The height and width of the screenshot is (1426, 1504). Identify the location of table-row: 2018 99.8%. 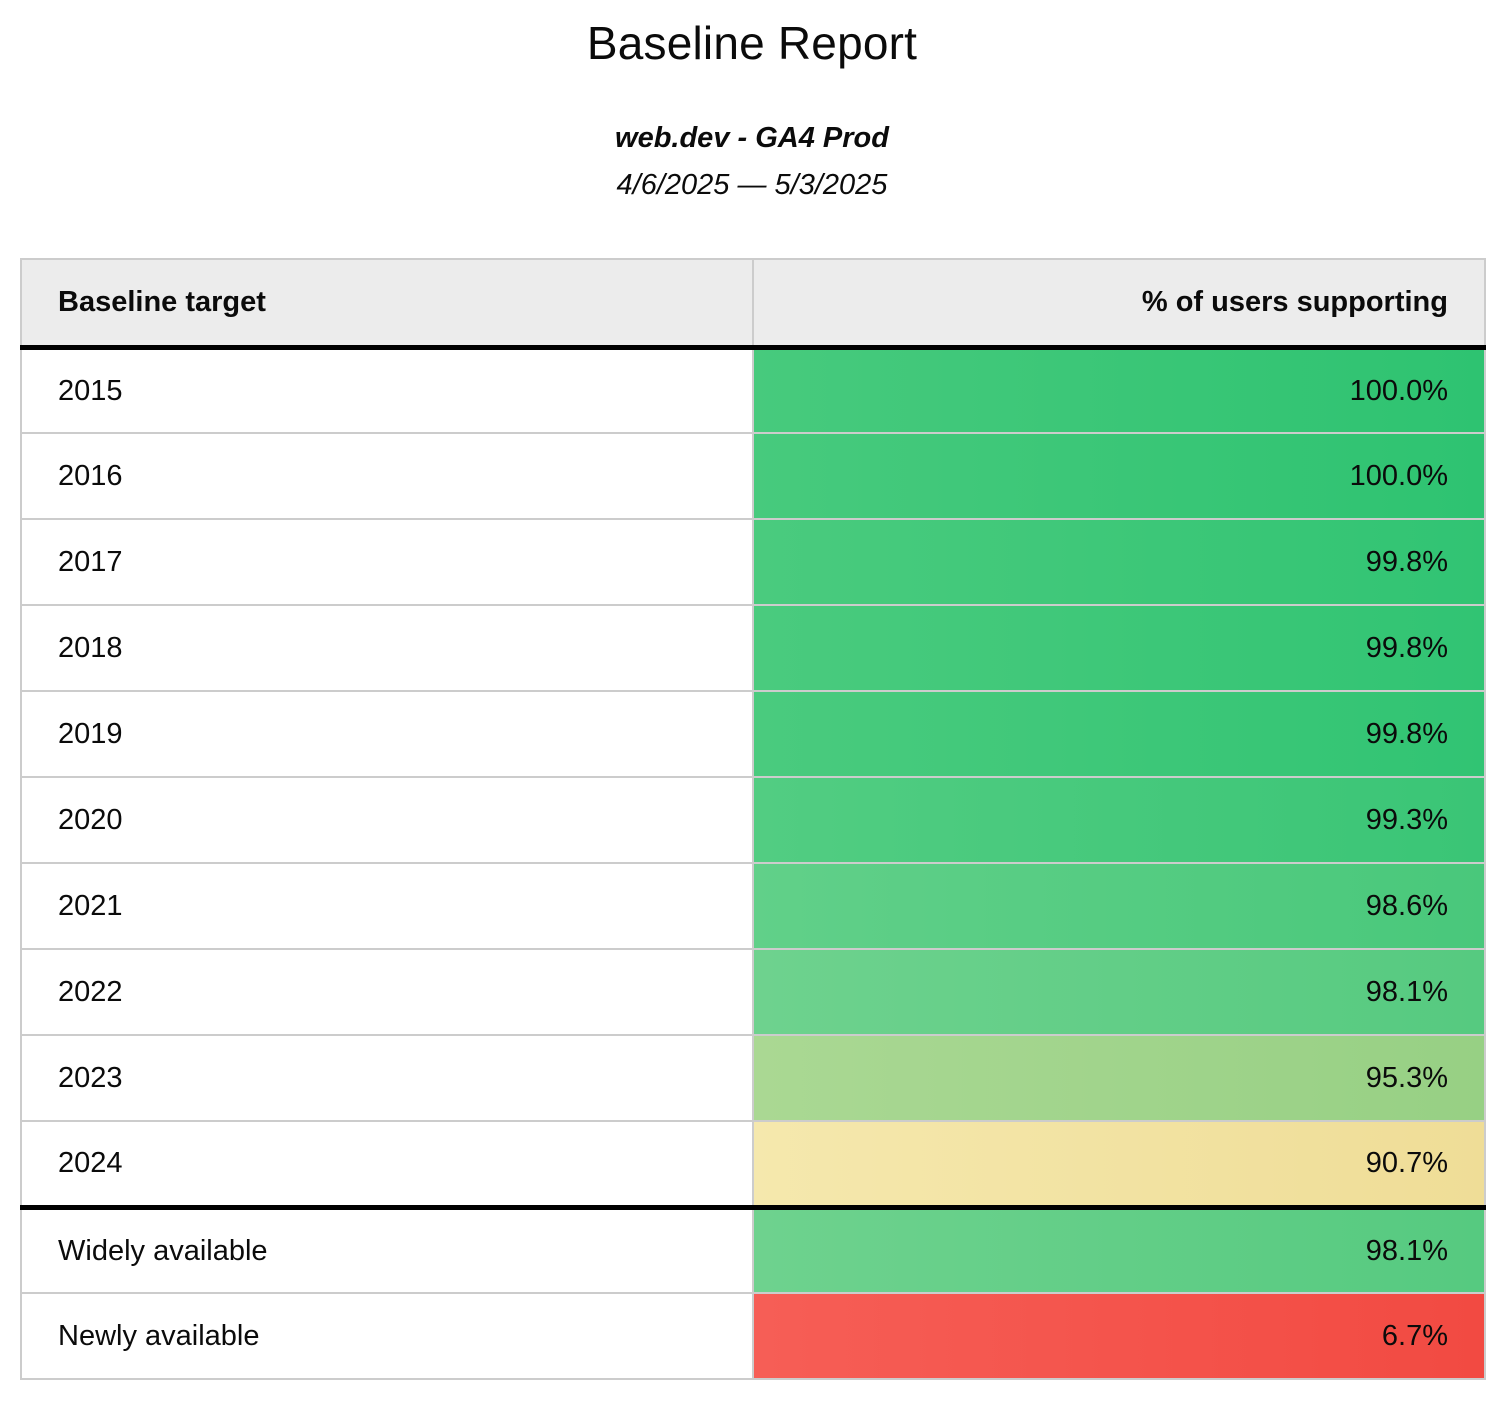
(753, 648).